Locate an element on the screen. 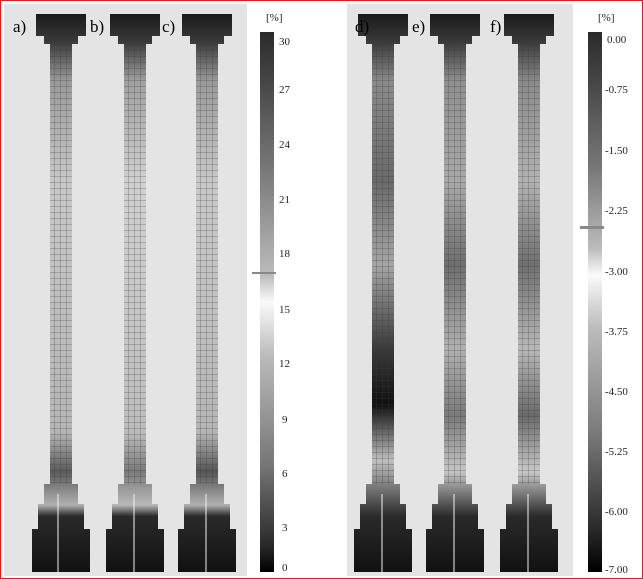 Image resolution: width=643 pixels, height=579 pixels. panel-label-b: b) is located at coordinates (97, 26).